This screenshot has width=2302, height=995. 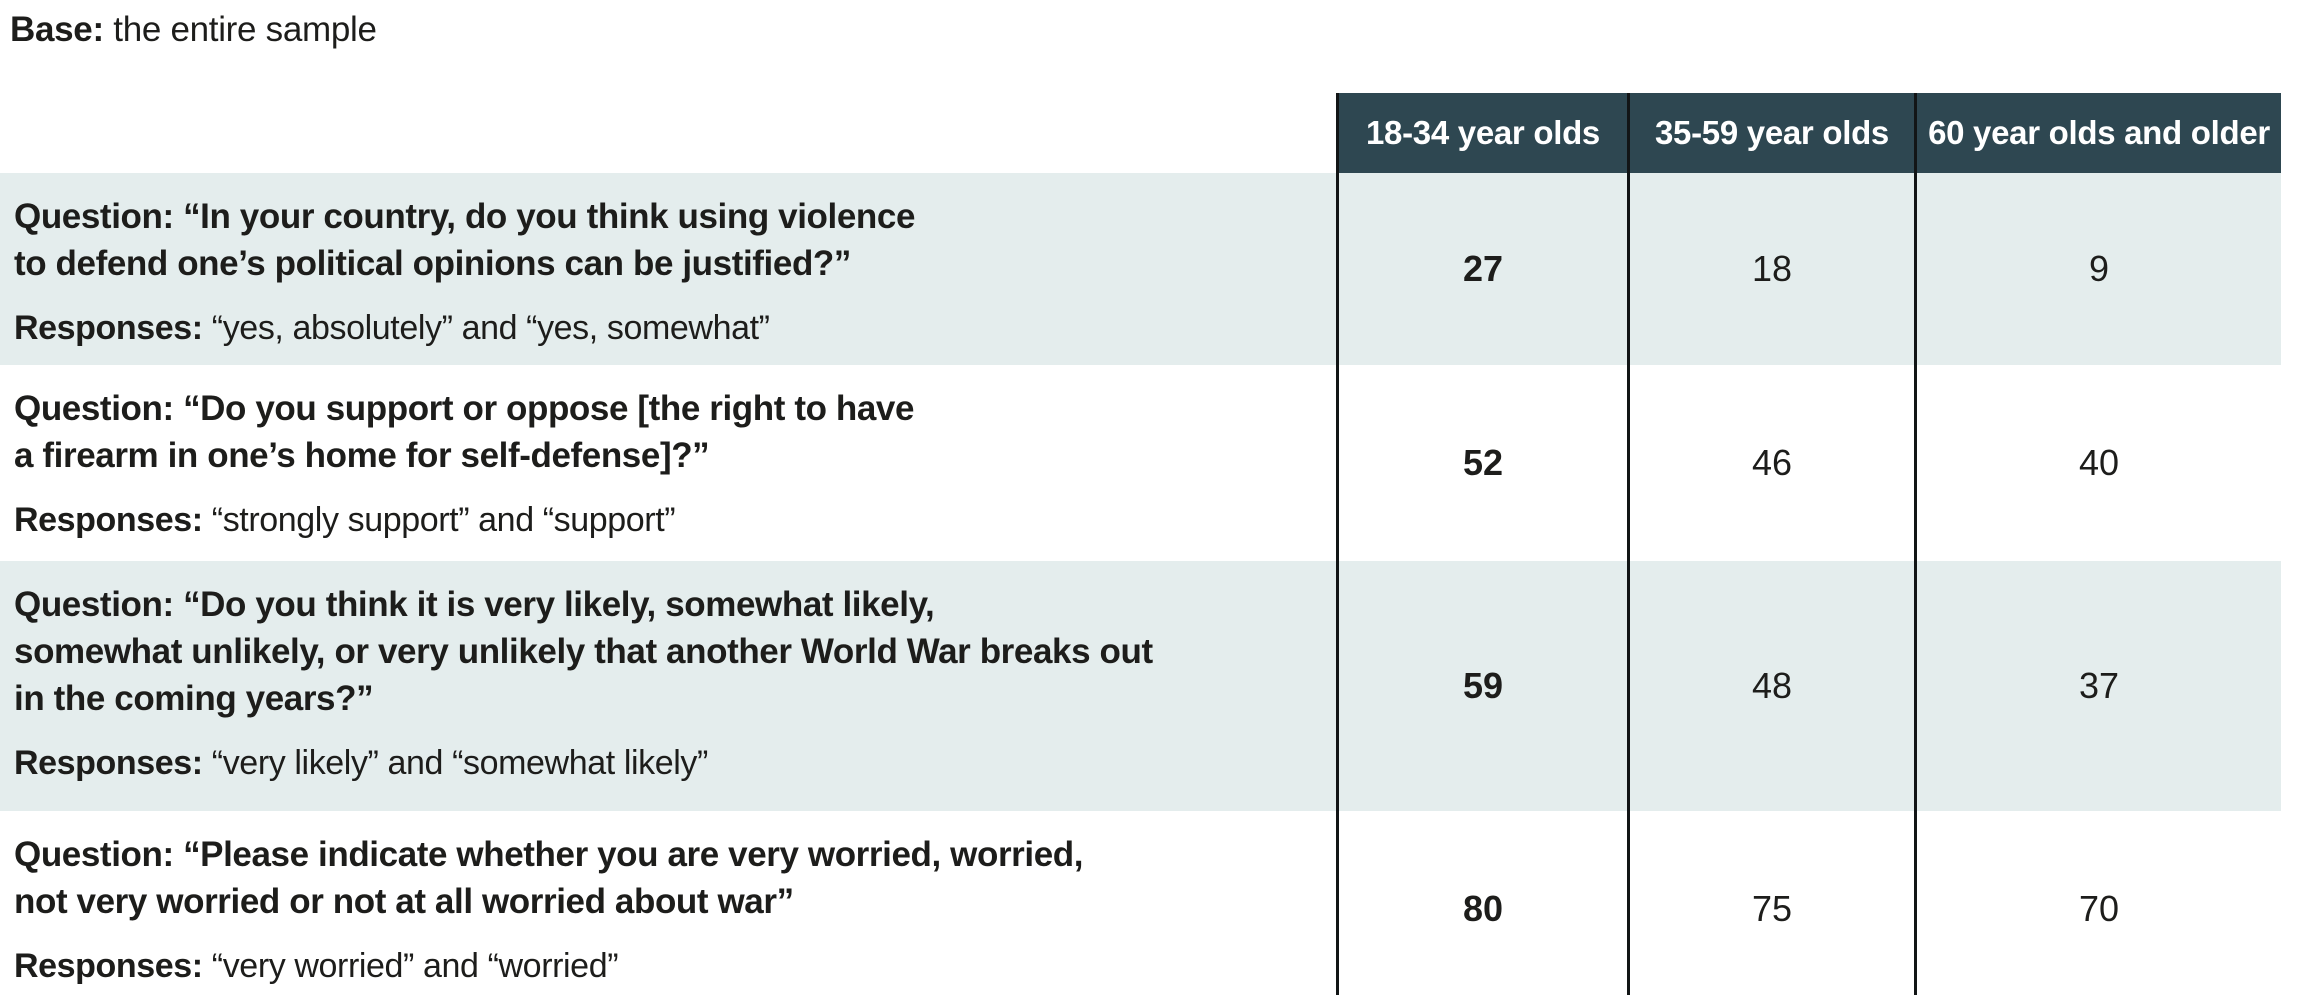 I want to click on column-header-35-59: 35-59 year olds, so click(x=1770, y=133).